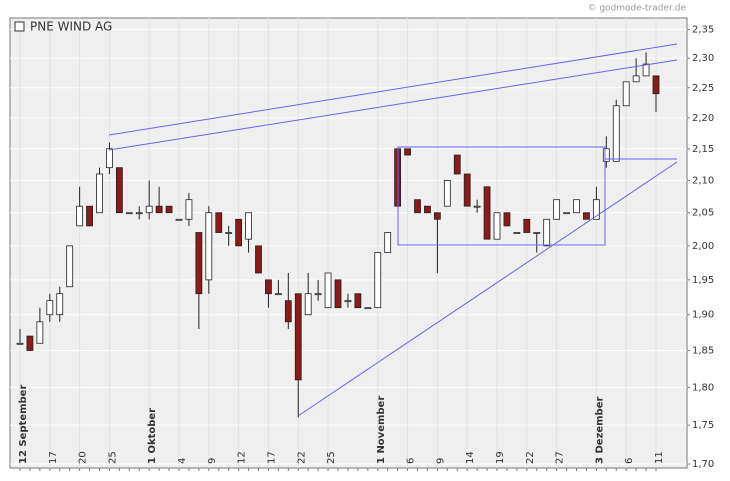  Describe the element at coordinates (703, 149) in the screenshot. I see `y-tick-label: 2,15` at that location.